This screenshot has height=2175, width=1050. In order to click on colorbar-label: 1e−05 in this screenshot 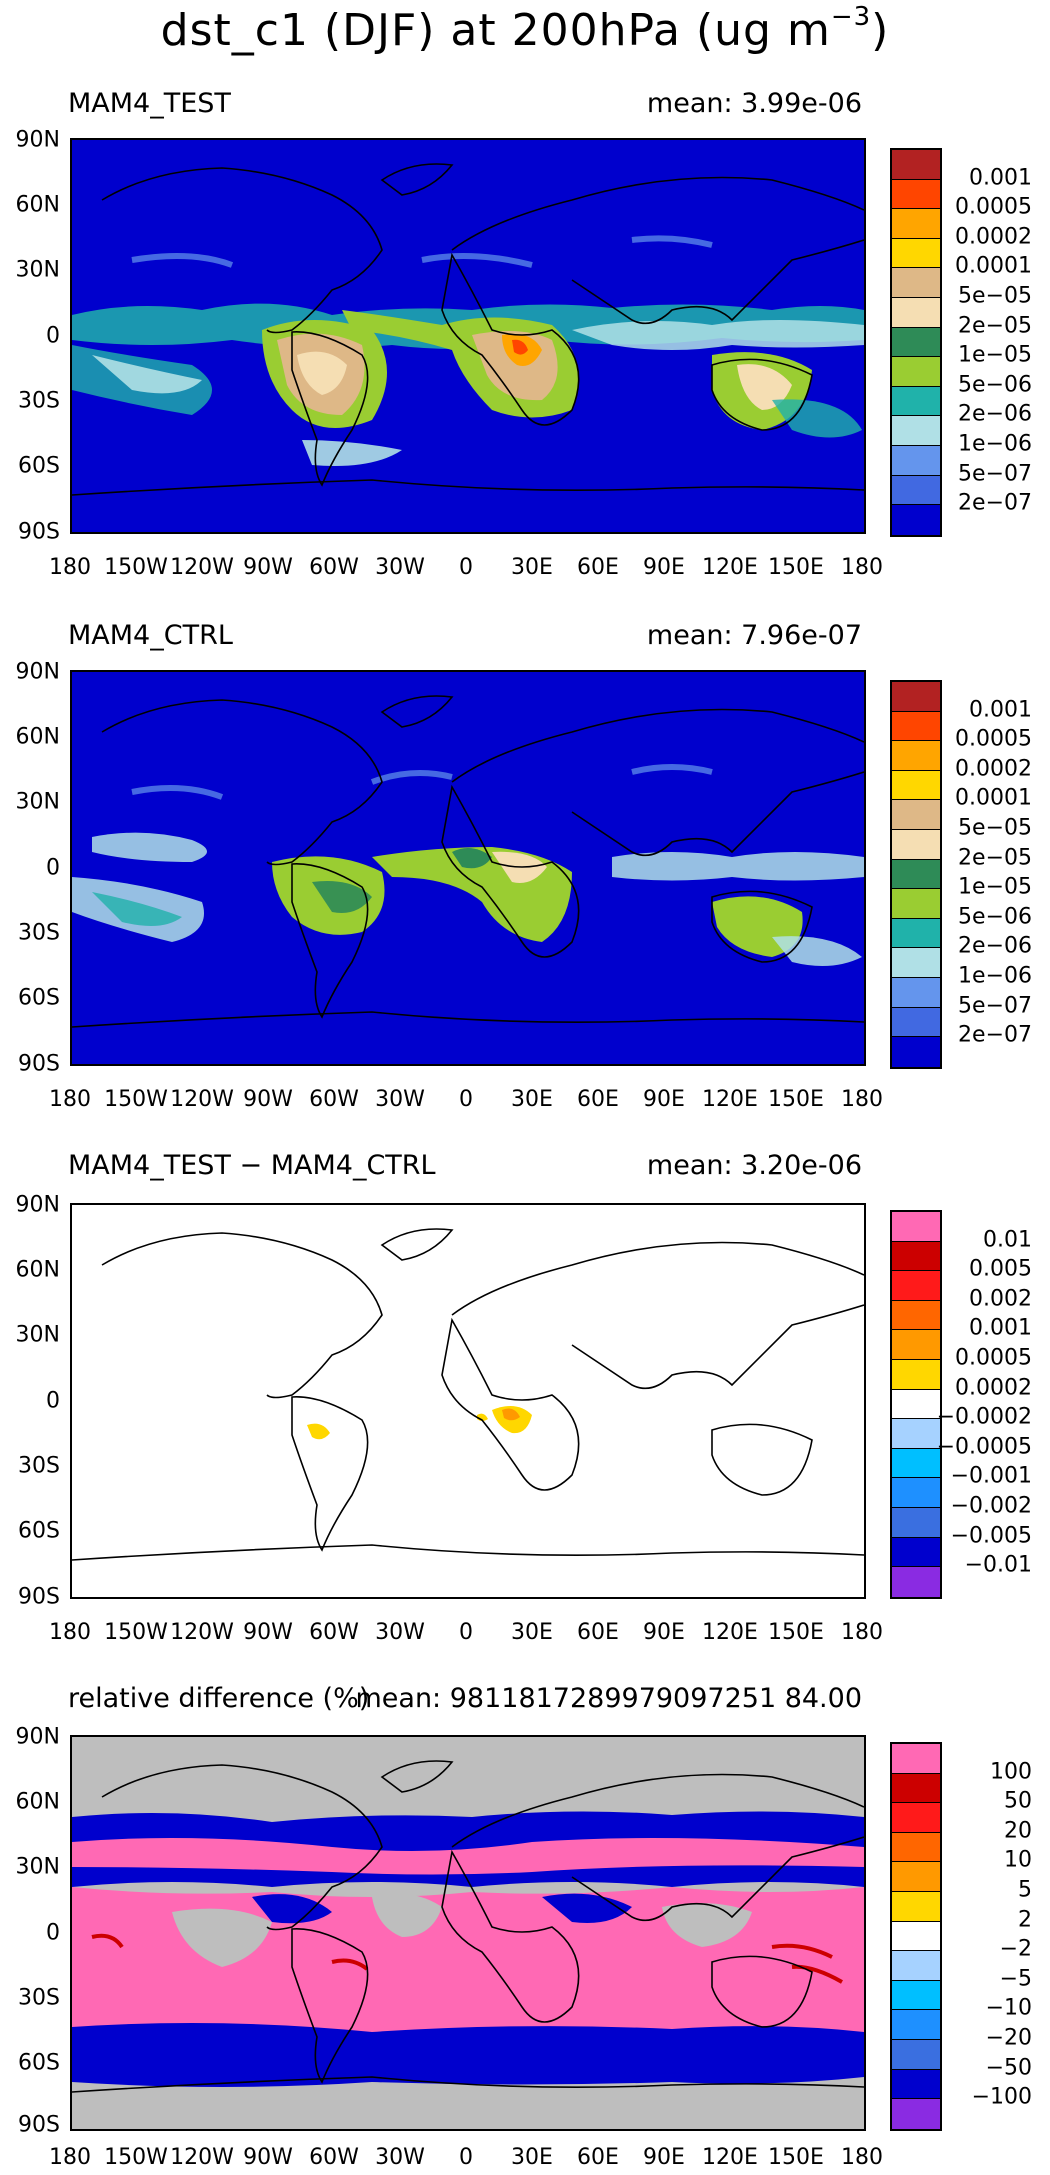, I will do `click(995, 355)`.